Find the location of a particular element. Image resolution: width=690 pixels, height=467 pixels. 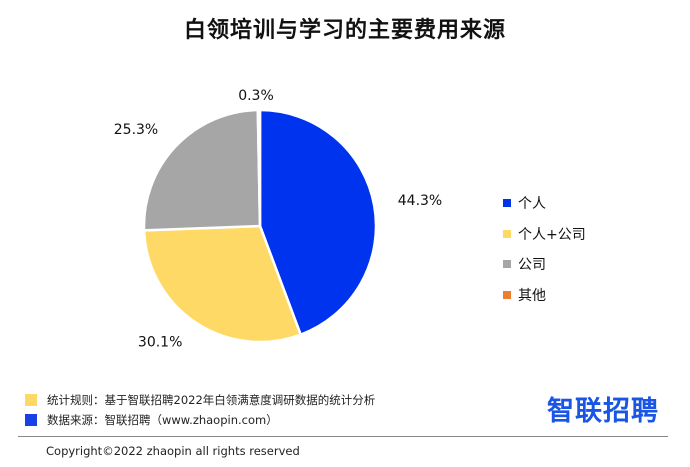

legend-item: 其他 is located at coordinates (544, 295).